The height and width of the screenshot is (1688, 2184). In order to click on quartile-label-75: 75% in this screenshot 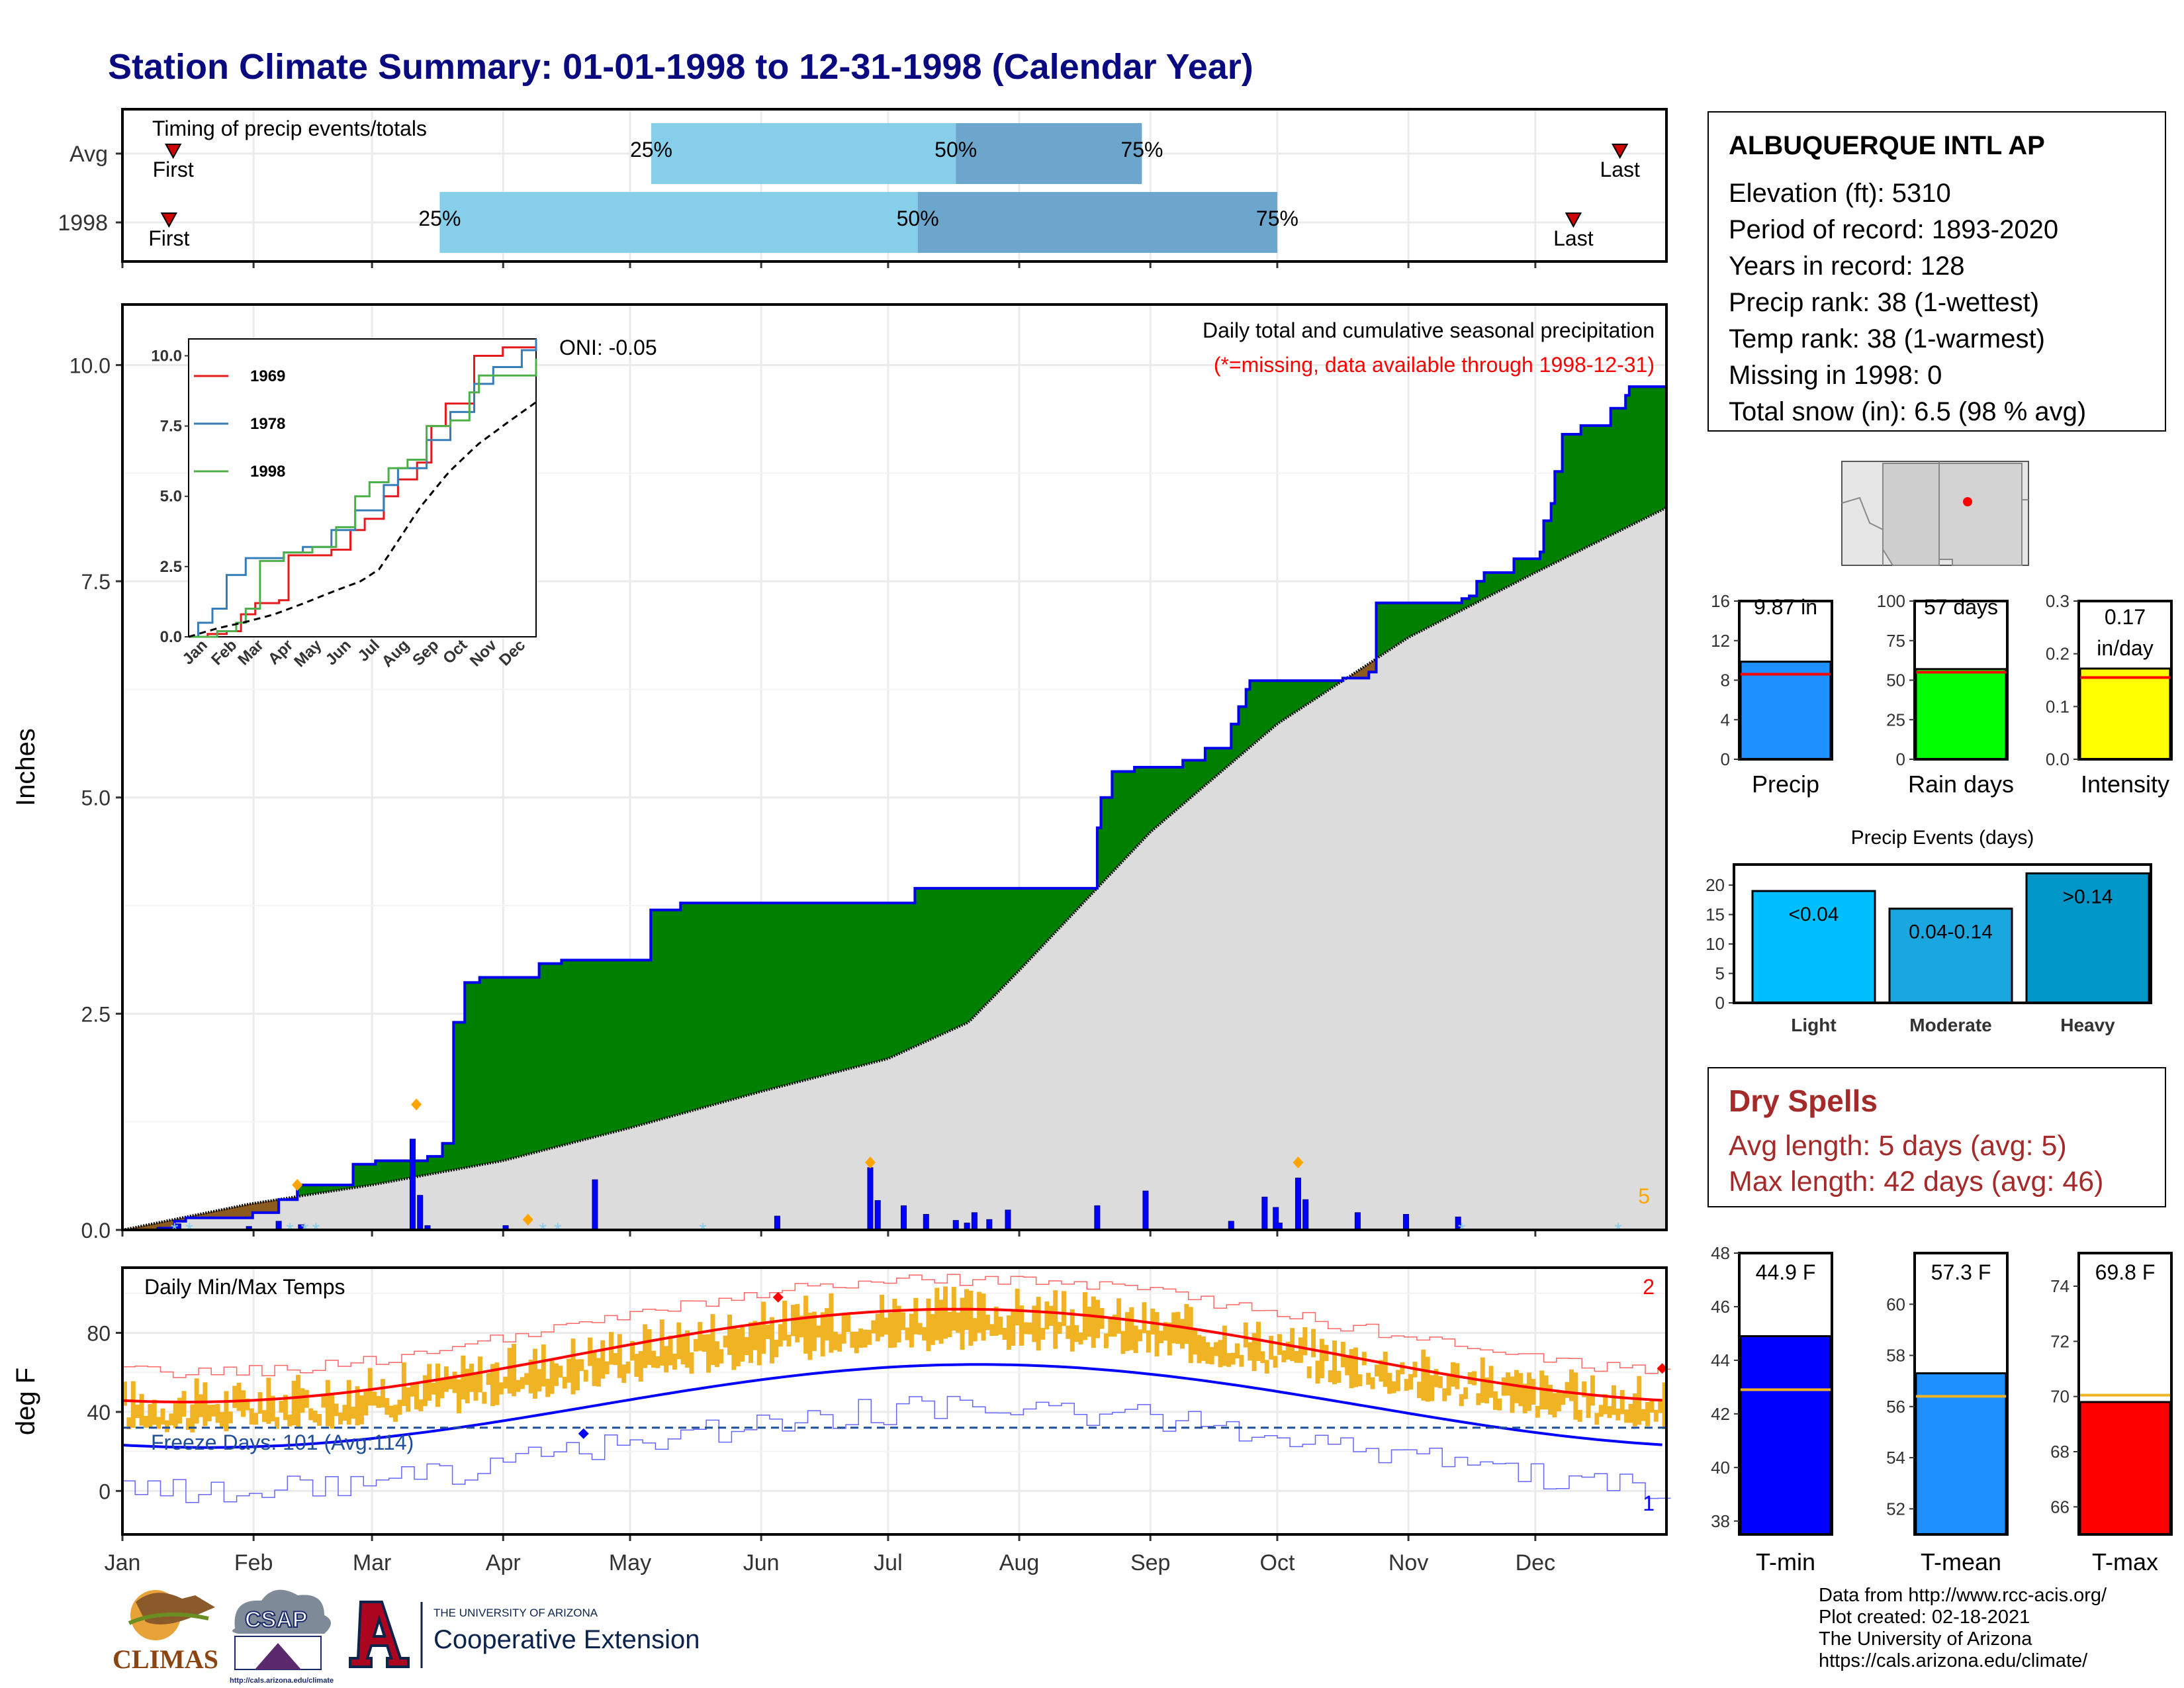, I will do `click(1277, 218)`.